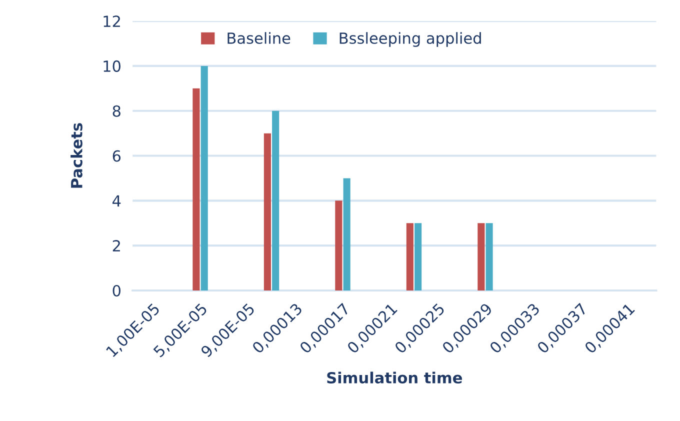 The image size is (680, 421). Describe the element at coordinates (394, 378) in the screenshot. I see `x-axis-title: Simulation time` at that location.